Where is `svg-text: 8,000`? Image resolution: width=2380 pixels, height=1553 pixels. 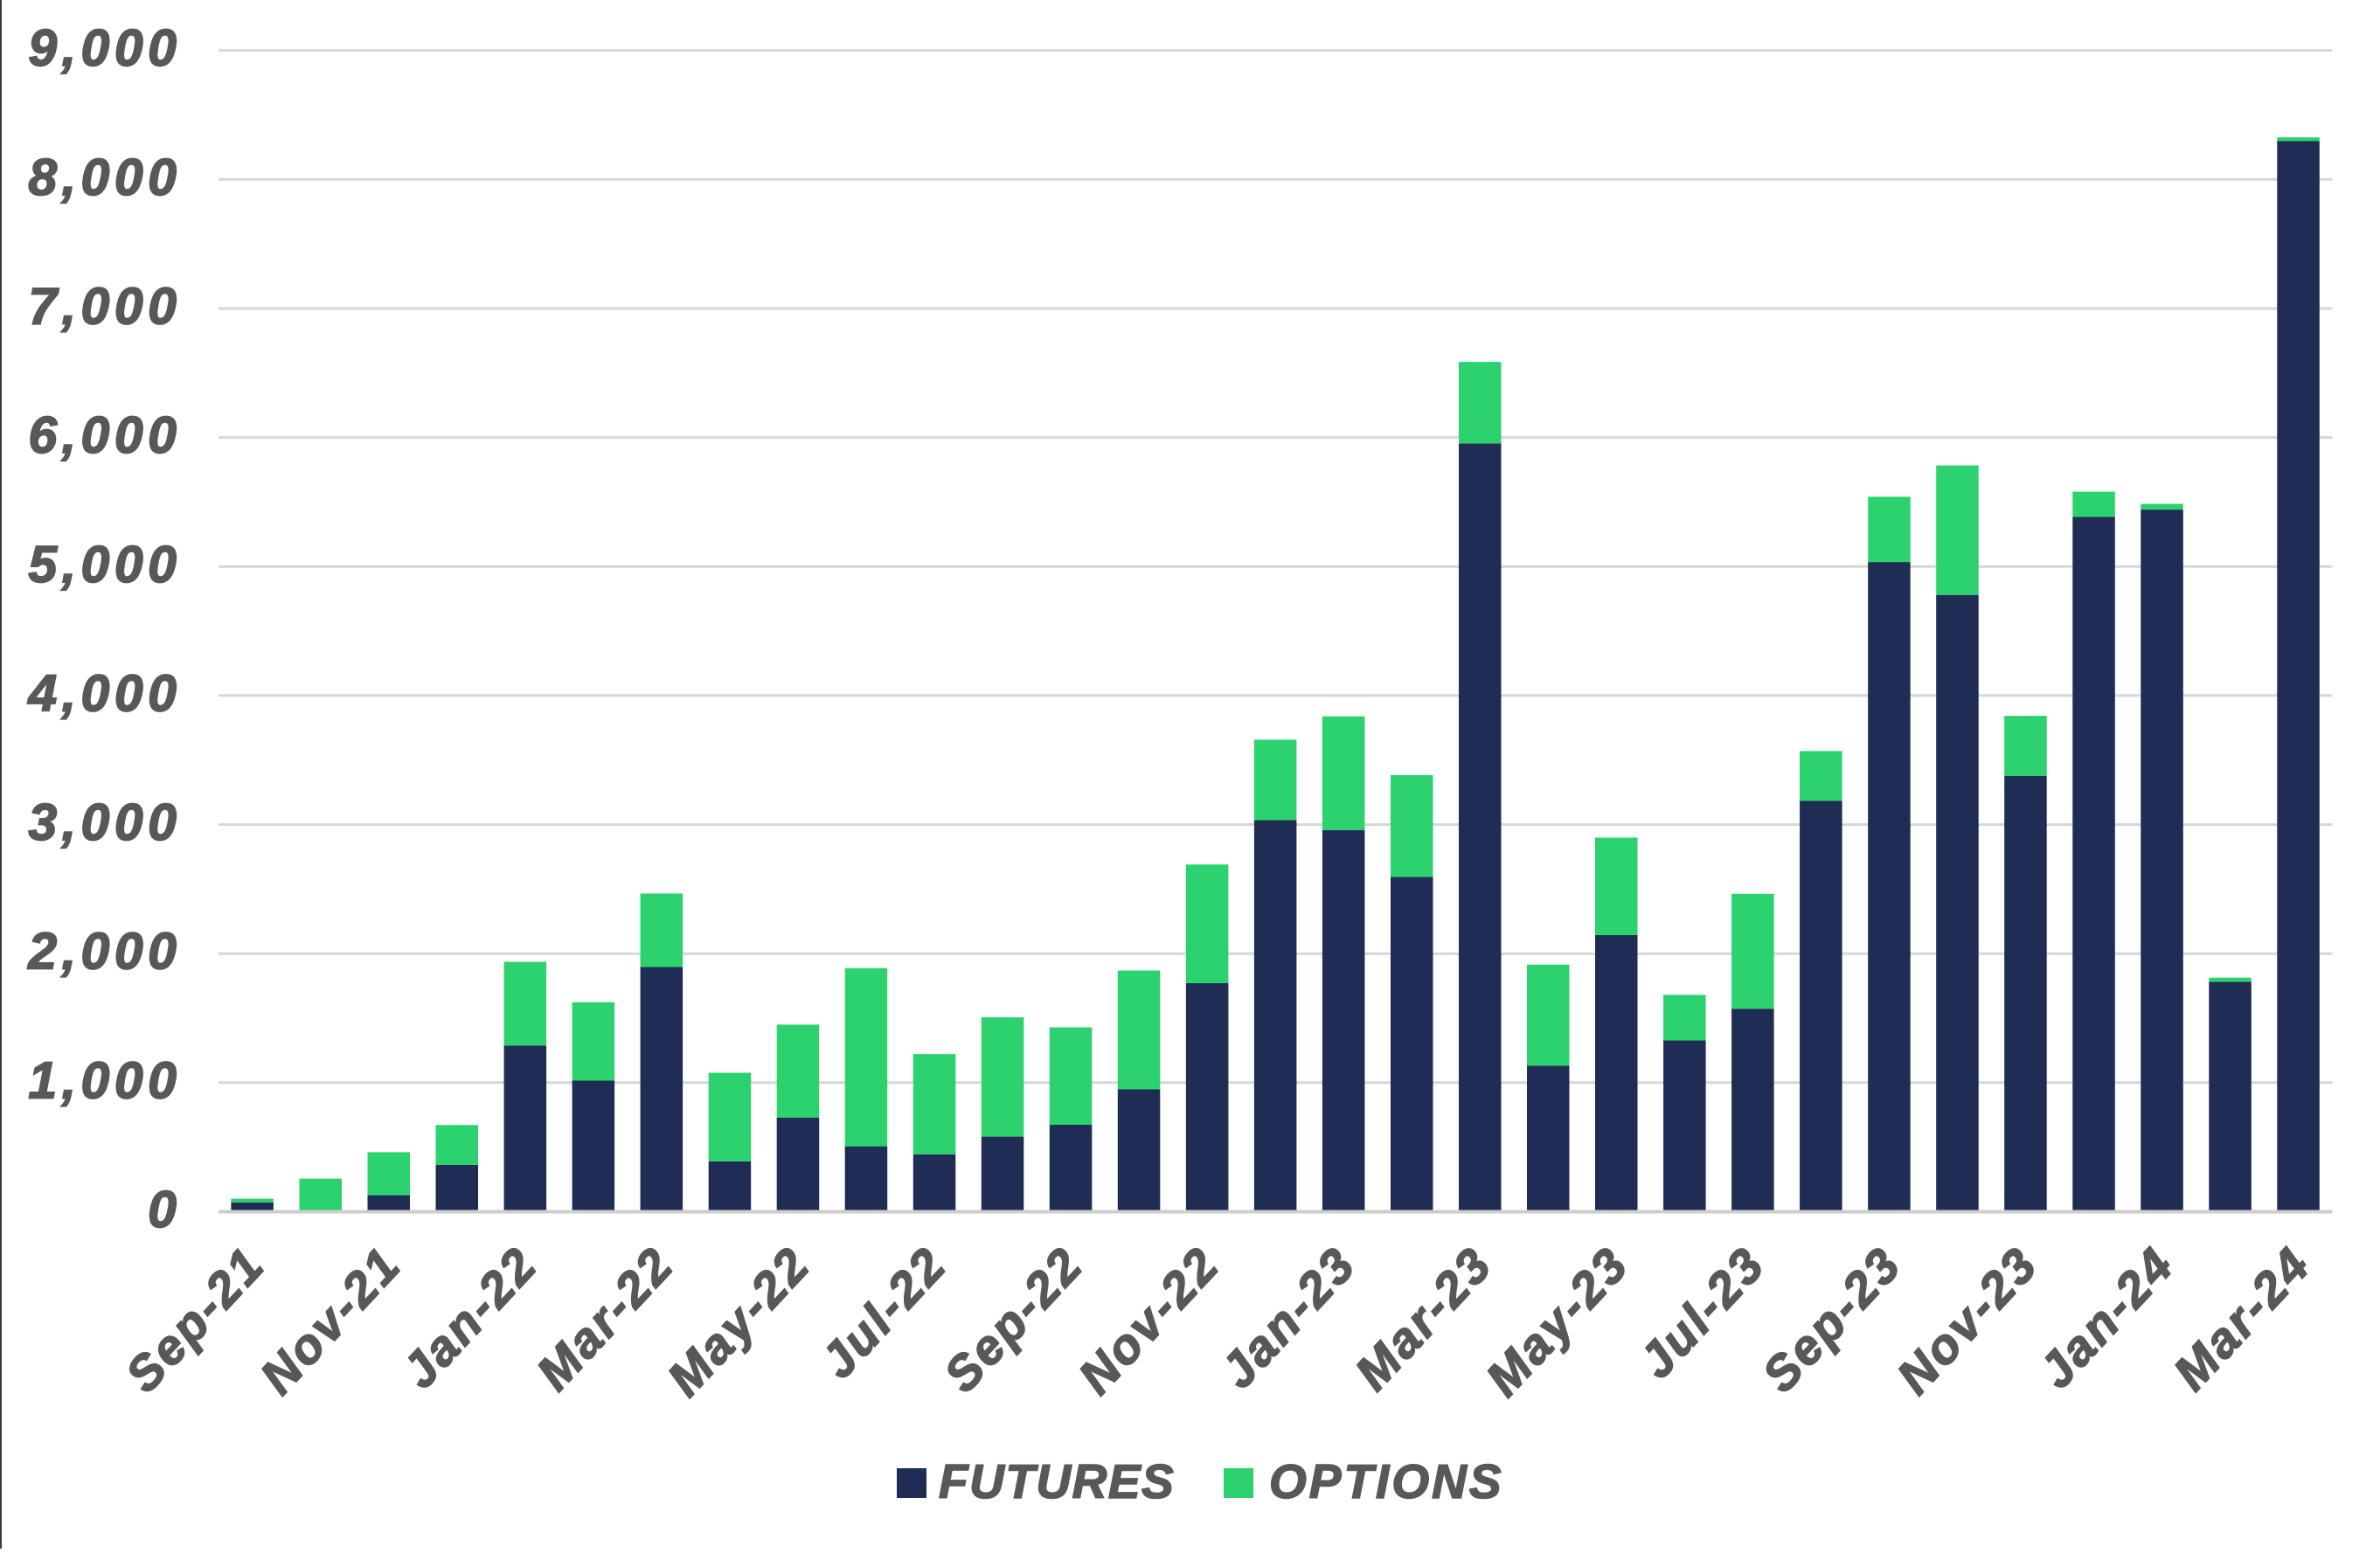 svg-text: 8,000 is located at coordinates (104, 177).